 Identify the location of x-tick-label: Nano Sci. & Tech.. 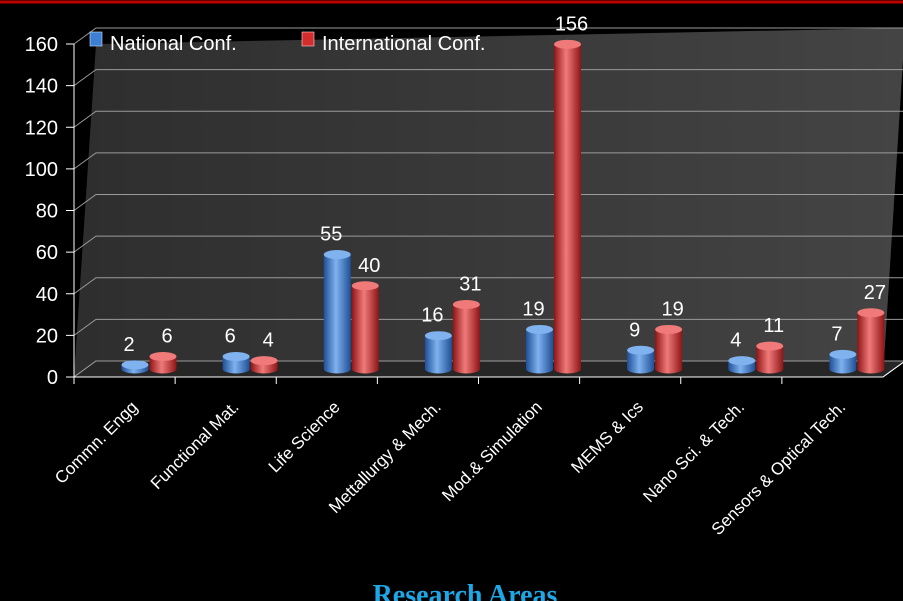
(693, 451).